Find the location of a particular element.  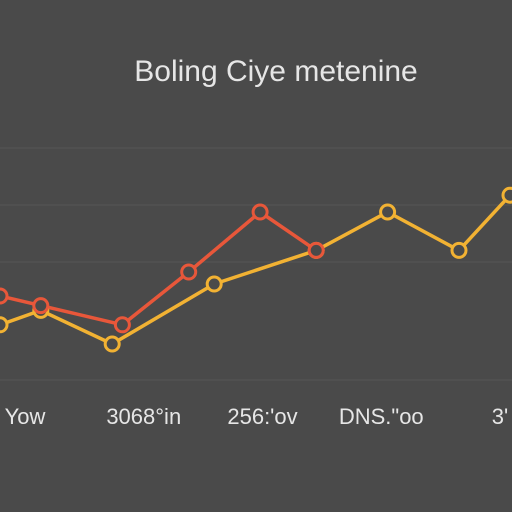

x-label: Yow is located at coordinates (25, 416).